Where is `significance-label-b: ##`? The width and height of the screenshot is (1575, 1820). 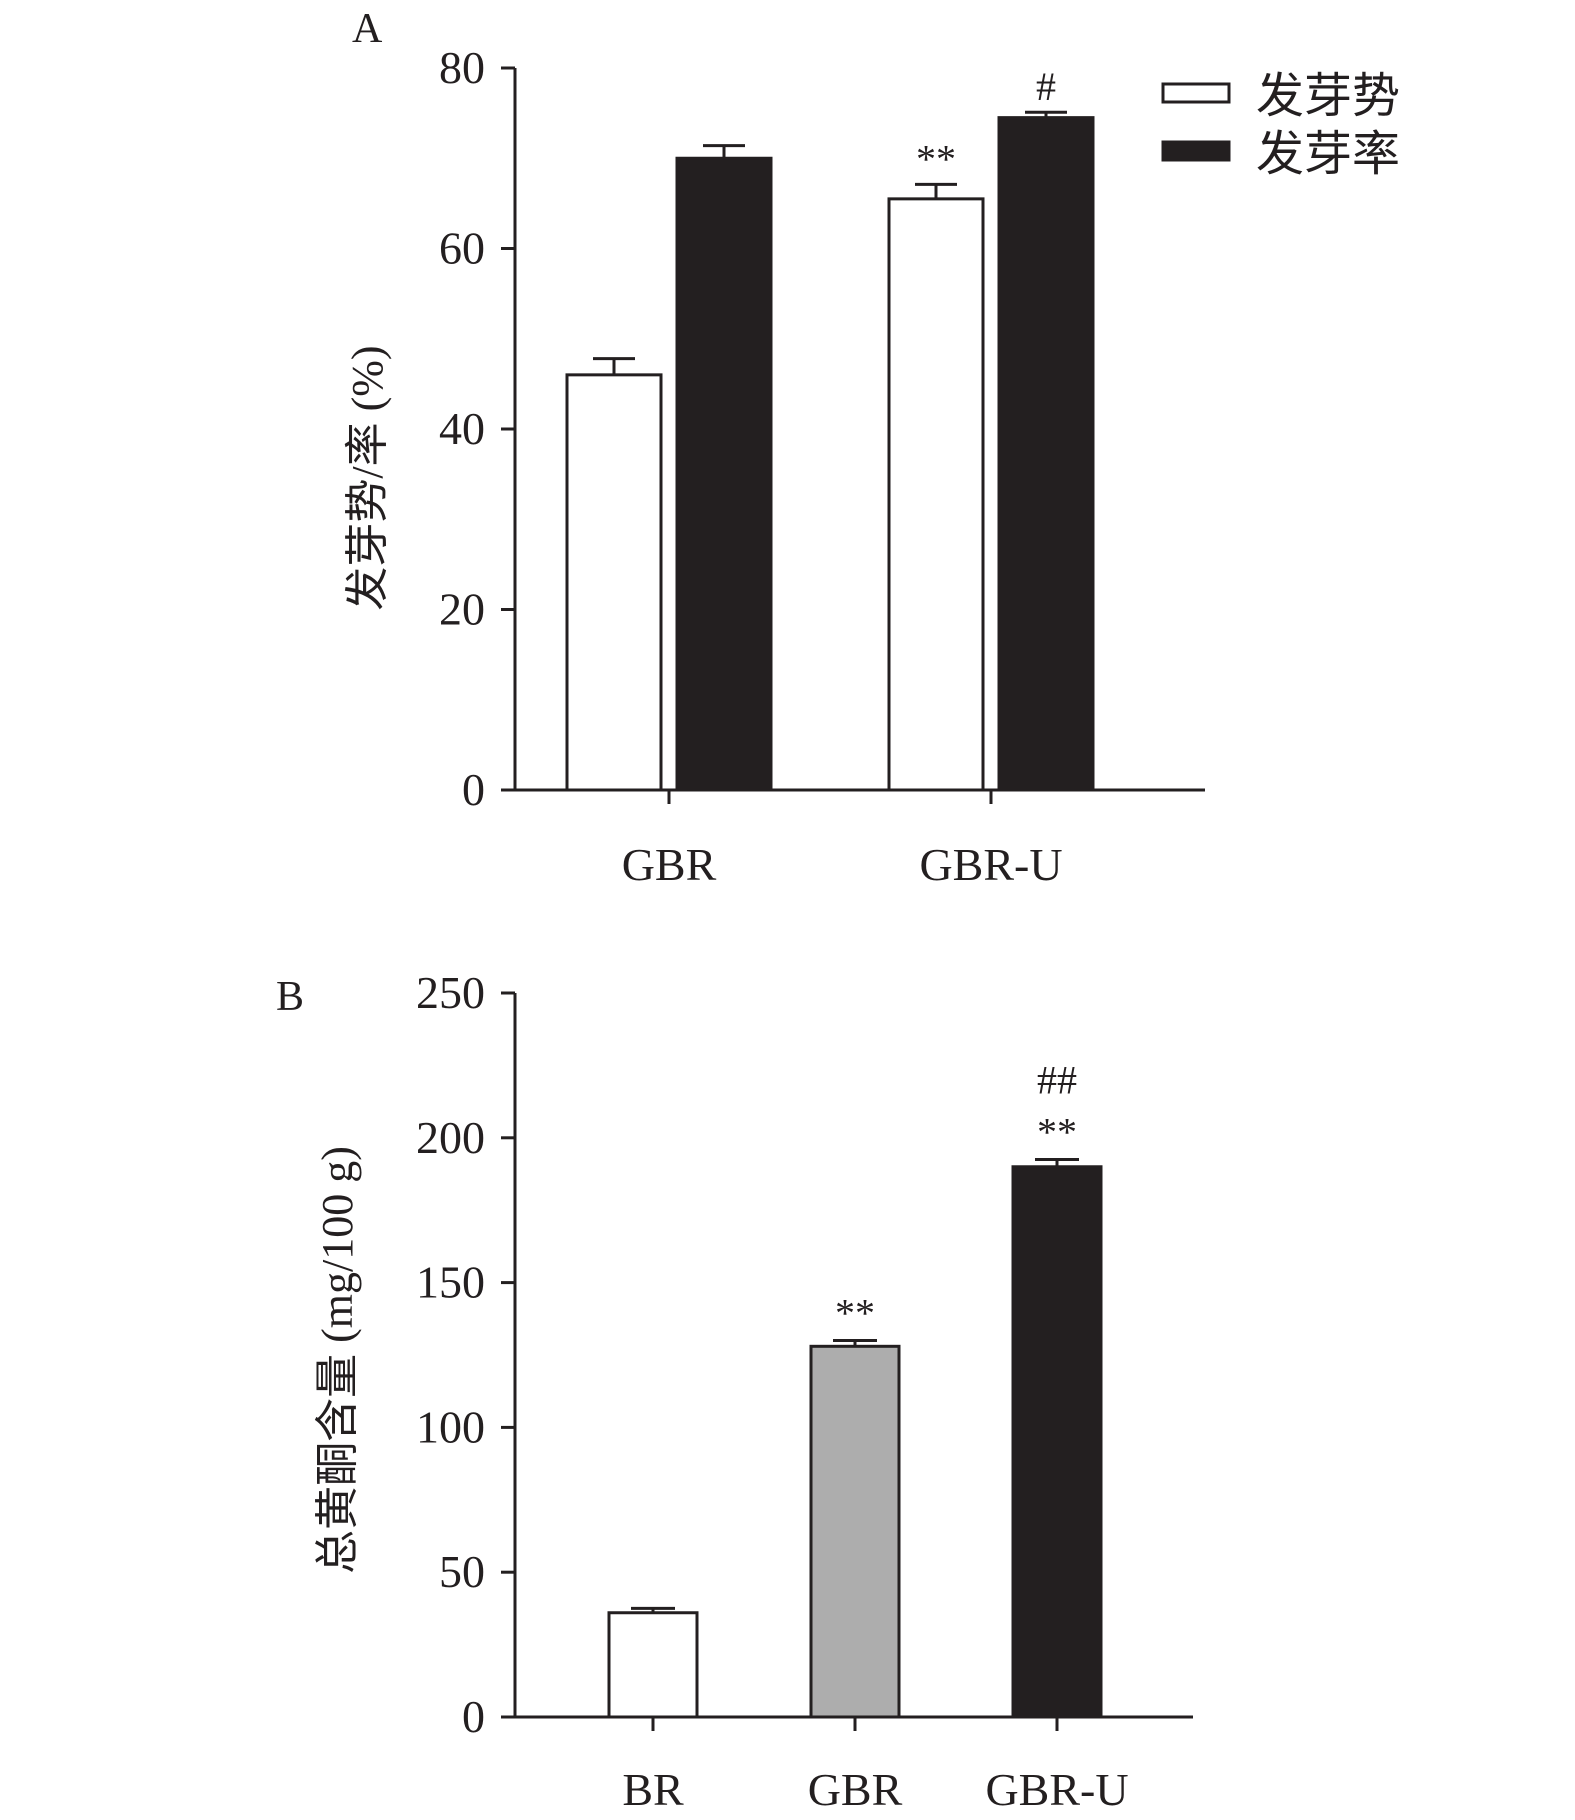
significance-label-b: ## is located at coordinates (1057, 1080).